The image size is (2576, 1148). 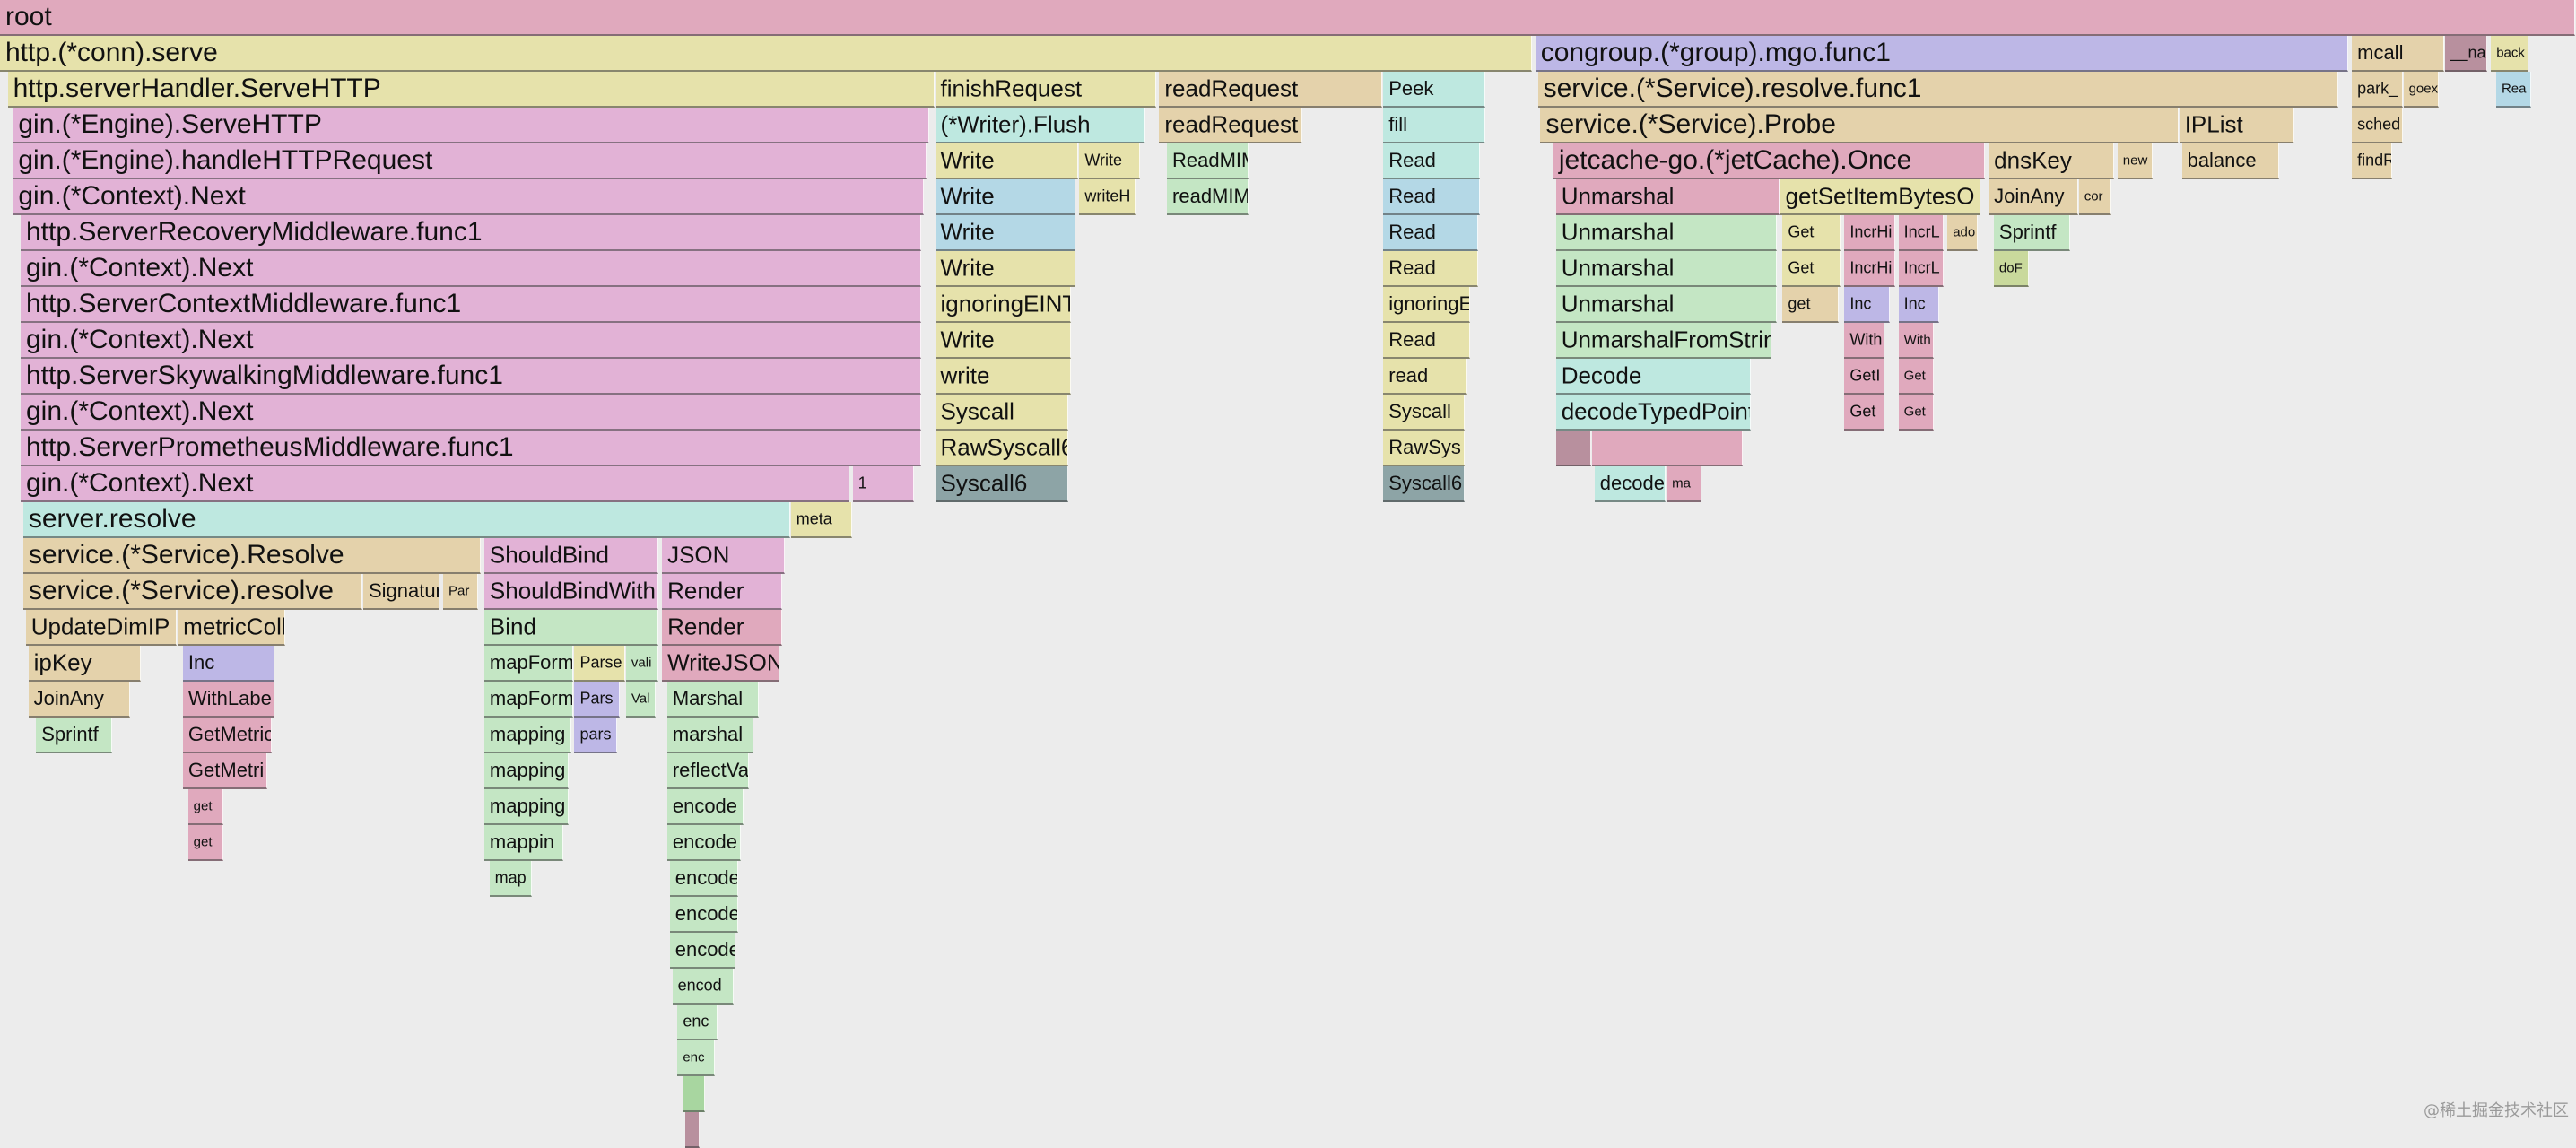 I want to click on flame-frame: http.serverHandler.ServeHTTP, so click(x=471, y=90).